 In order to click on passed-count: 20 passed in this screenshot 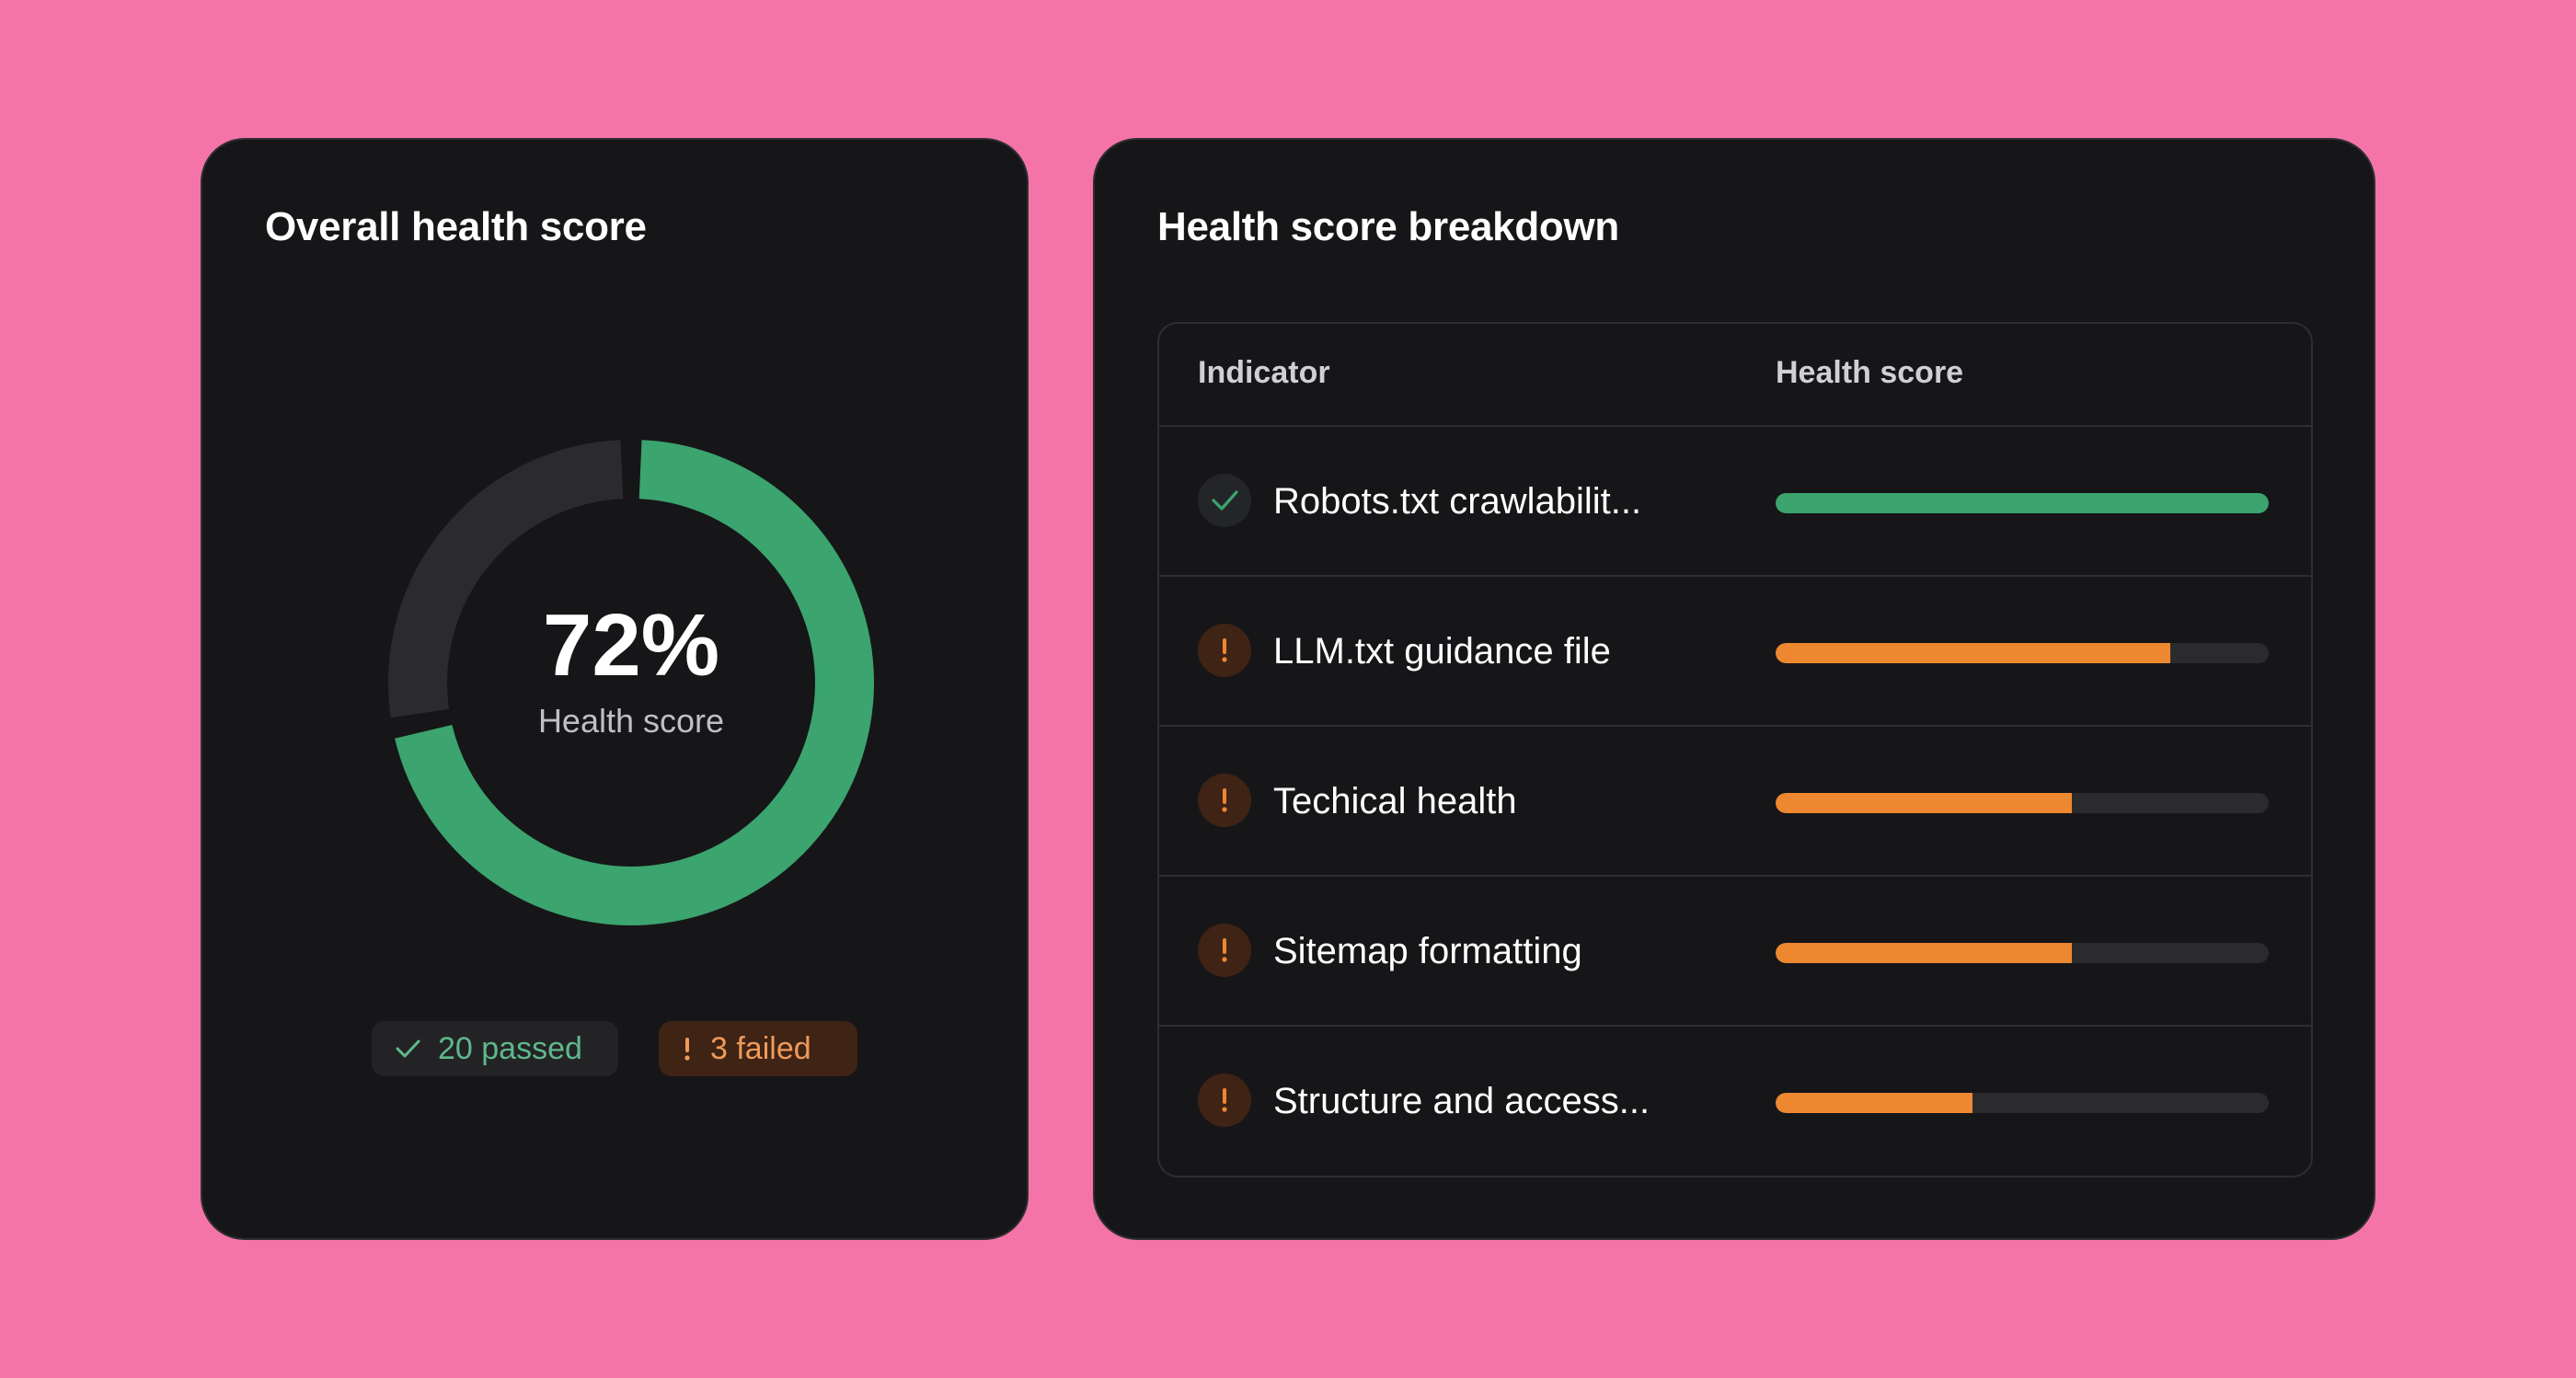, I will do `click(510, 1048)`.